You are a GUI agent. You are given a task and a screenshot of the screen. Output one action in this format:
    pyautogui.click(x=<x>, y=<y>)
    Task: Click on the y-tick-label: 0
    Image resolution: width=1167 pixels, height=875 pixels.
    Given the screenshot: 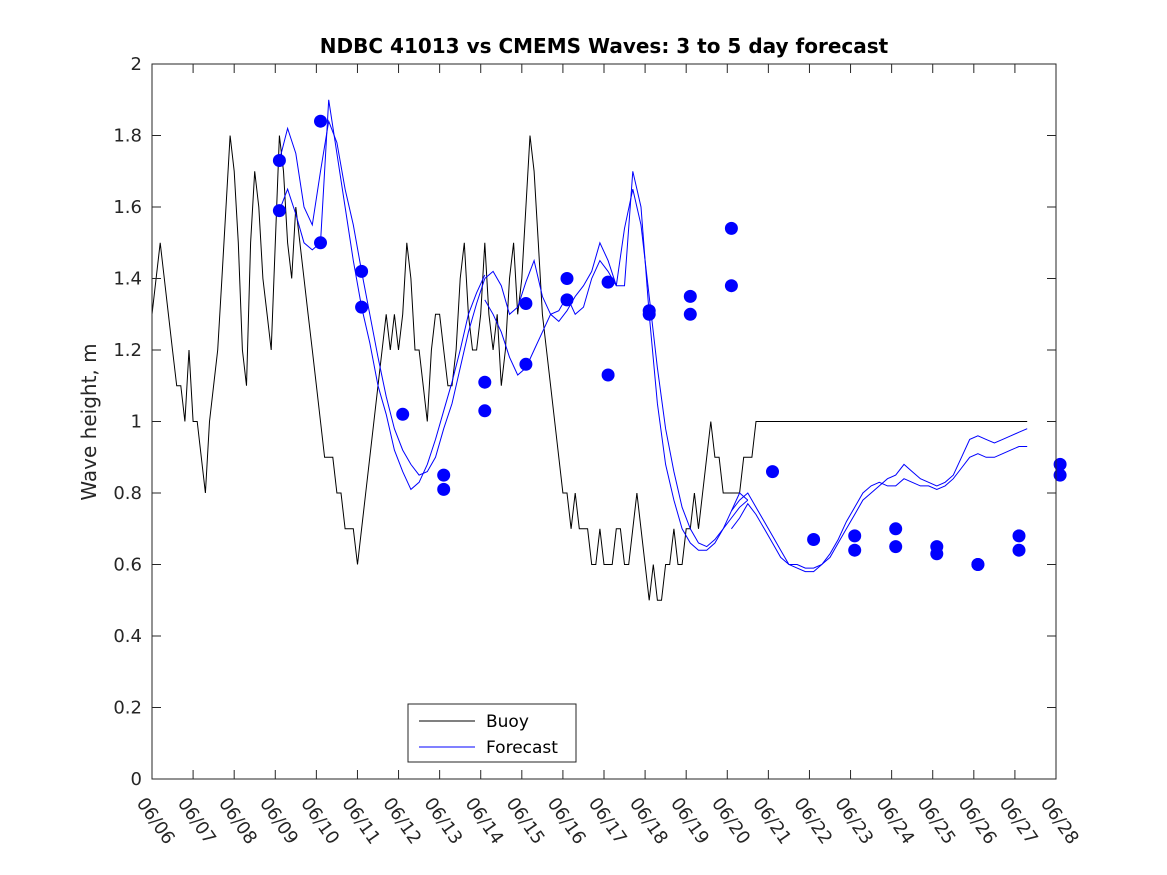 What is the action you would take?
    pyautogui.click(x=136, y=779)
    